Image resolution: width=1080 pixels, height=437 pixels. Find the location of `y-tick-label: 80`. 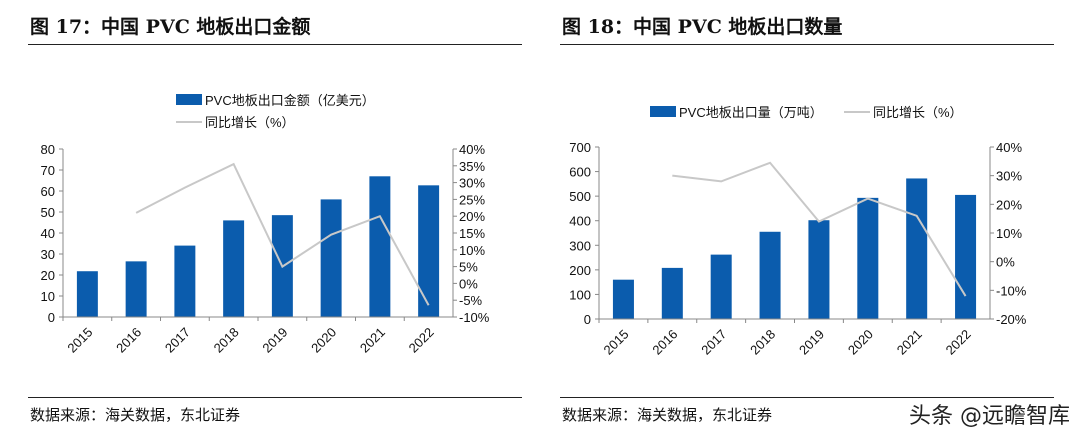

y-tick-label: 80 is located at coordinates (48, 149).